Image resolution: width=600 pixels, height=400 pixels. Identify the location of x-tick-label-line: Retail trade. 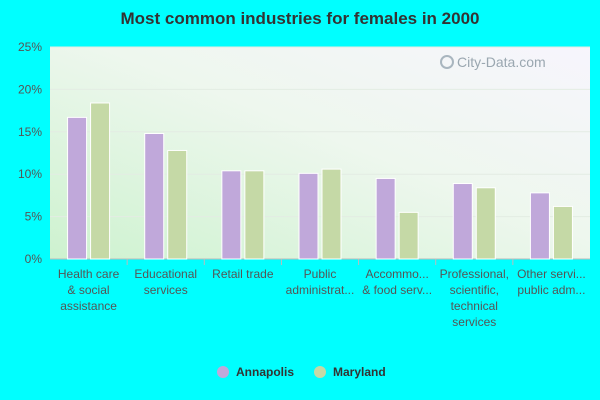
(243, 274).